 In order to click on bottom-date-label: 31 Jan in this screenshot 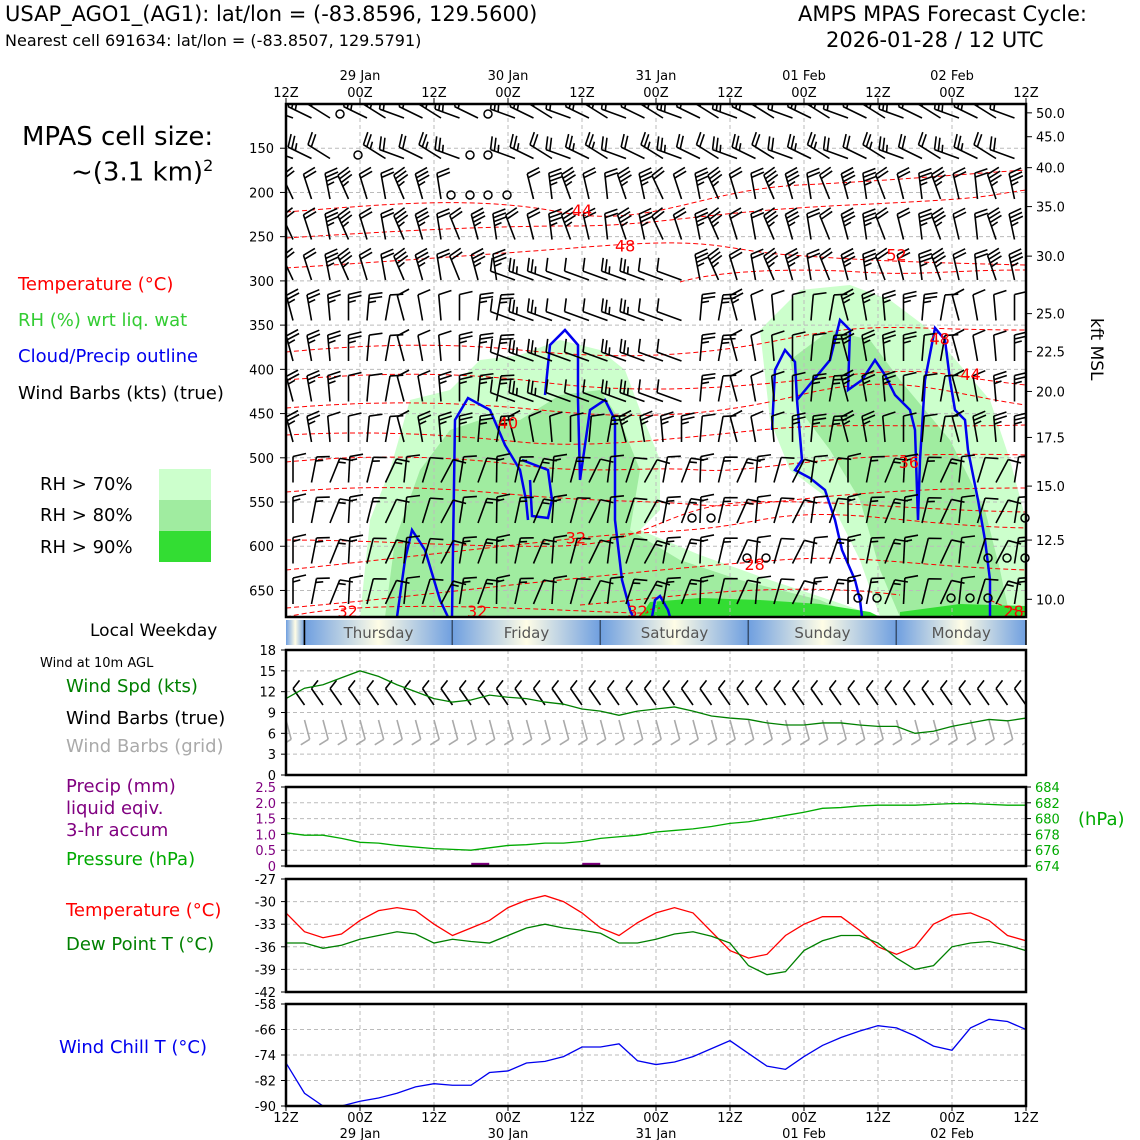, I will do `click(656, 1133)`.